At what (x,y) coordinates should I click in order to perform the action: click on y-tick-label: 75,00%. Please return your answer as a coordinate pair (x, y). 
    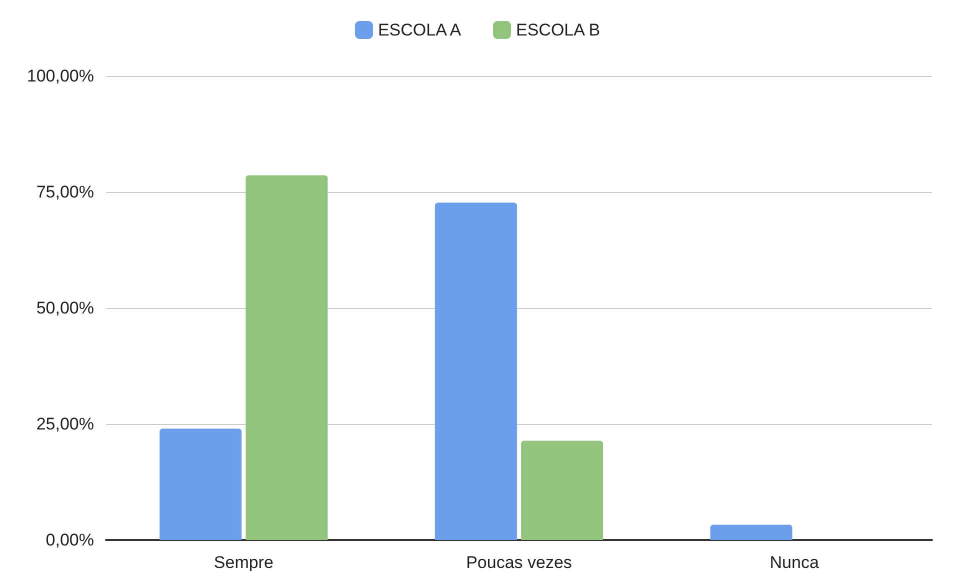
    Looking at the image, I should click on (65, 192).